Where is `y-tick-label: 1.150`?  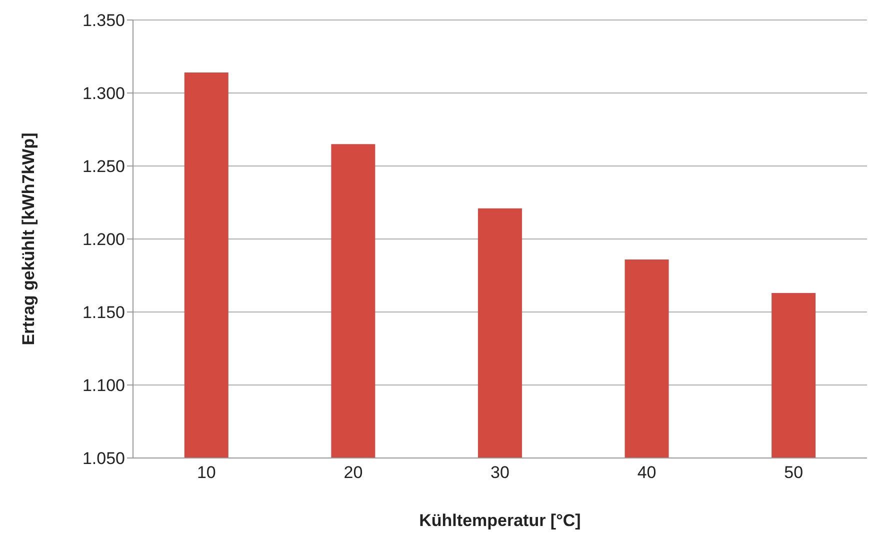 y-tick-label: 1.150 is located at coordinates (103, 312).